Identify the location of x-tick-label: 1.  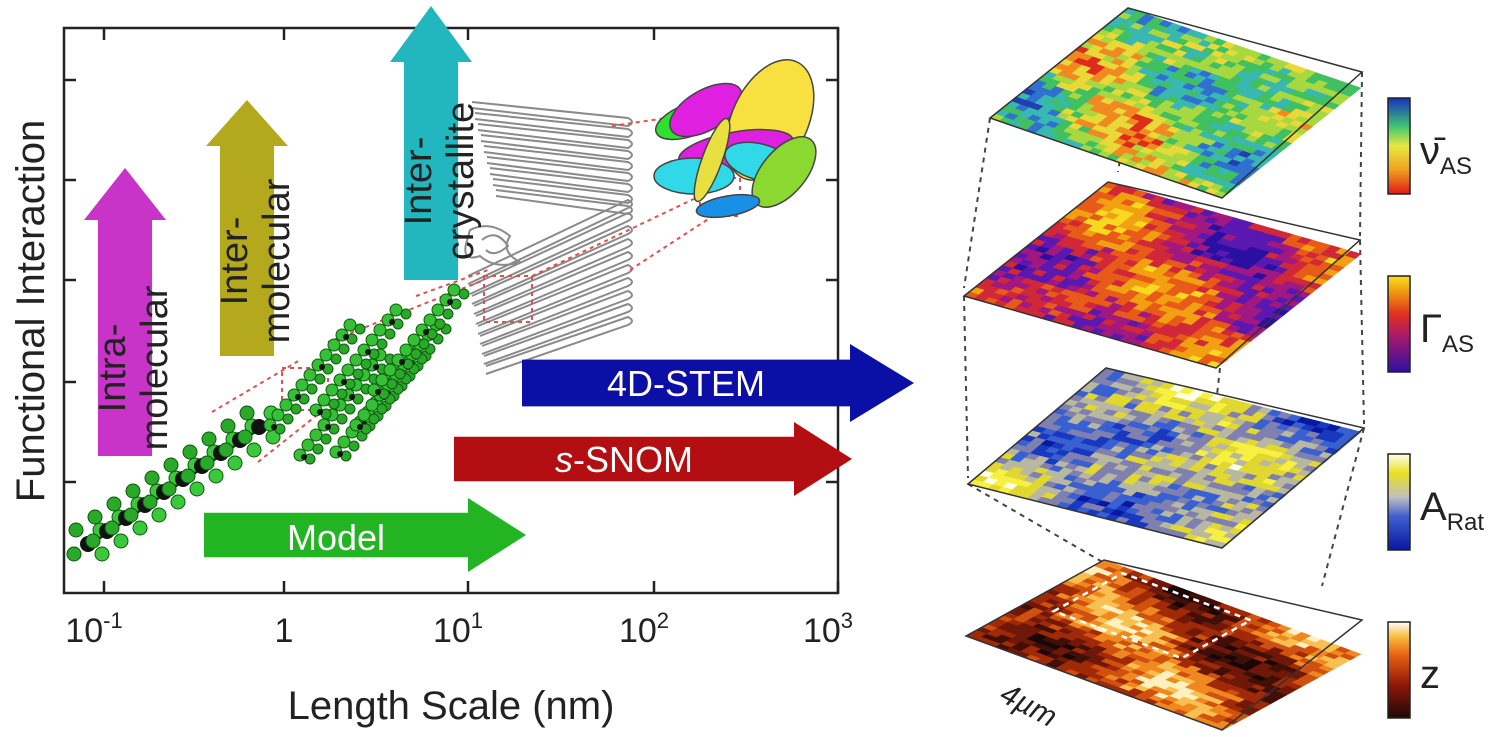
(284, 631).